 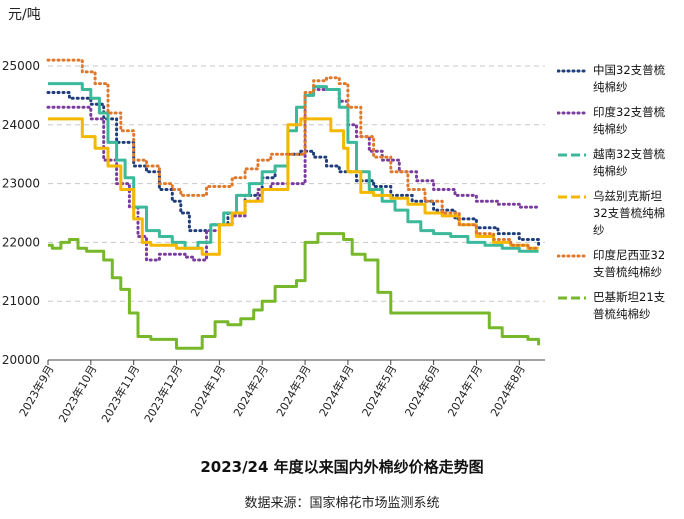 I want to click on x-tick-label: 2024年6月, so click(x=422, y=391).